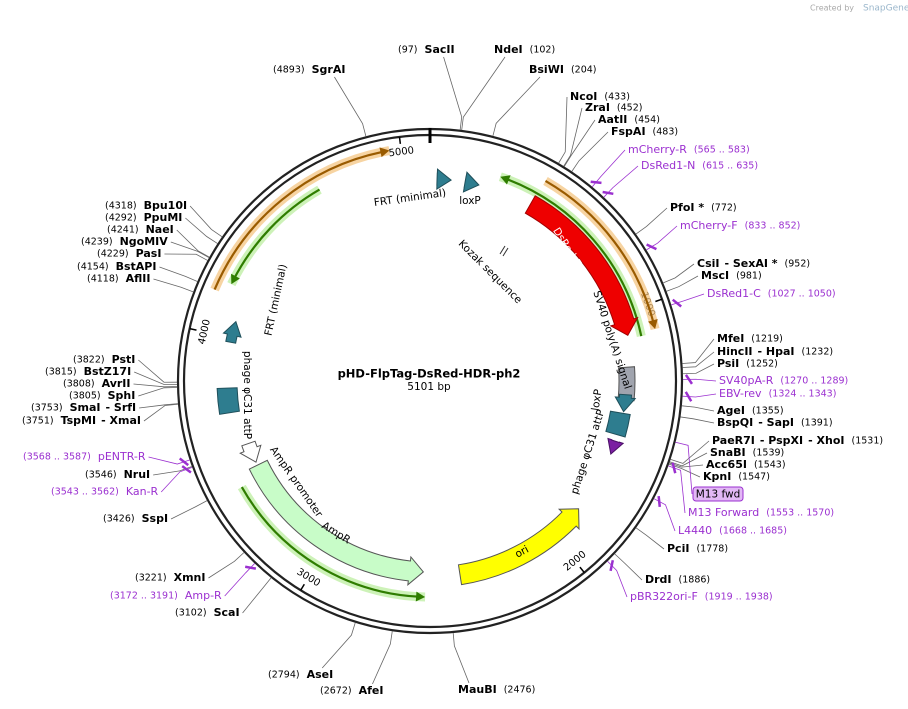 This screenshot has width=908, height=709. I want to click on enzyme-name: AfeI, so click(371, 690).